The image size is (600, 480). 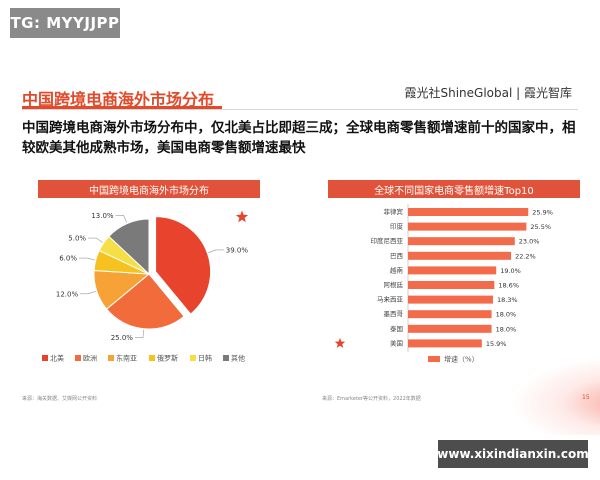 What do you see at coordinates (510, 271) in the screenshot?
I see `bar-value-label: 19.0%` at bounding box center [510, 271].